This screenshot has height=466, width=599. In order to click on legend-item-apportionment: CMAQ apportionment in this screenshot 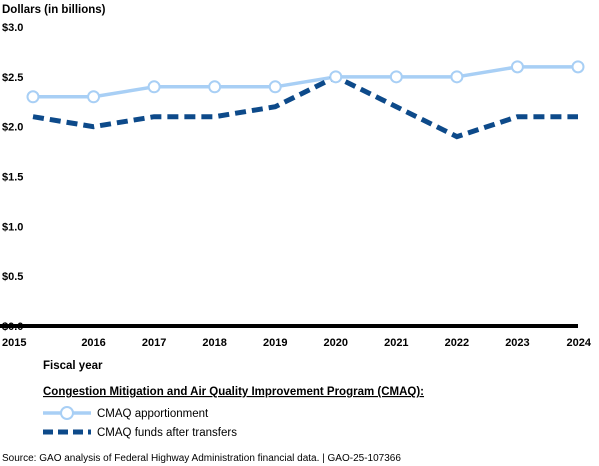, I will do `click(126, 413)`.